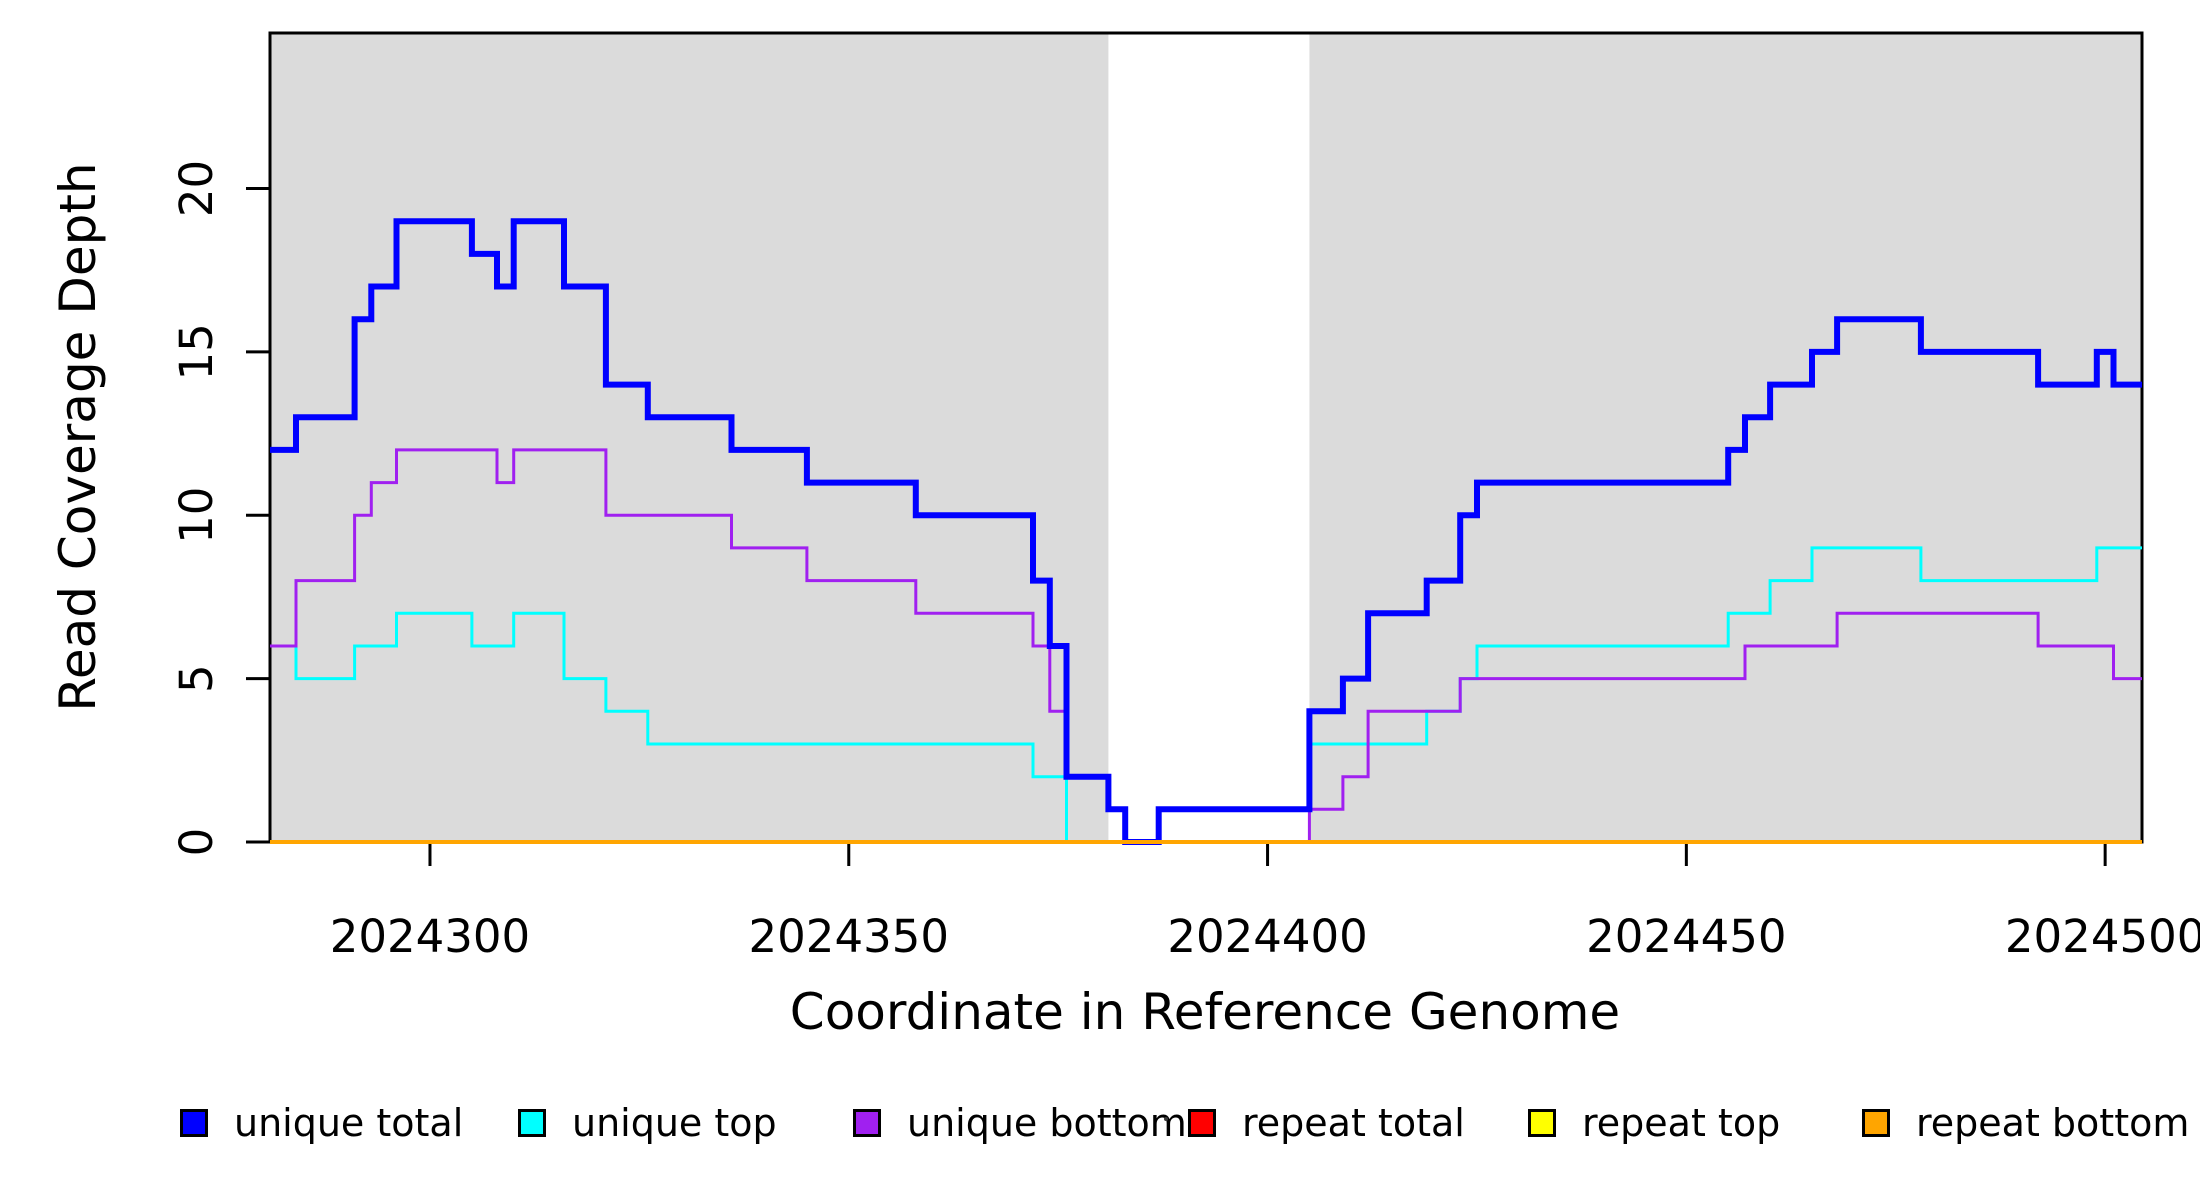  Describe the element at coordinates (430, 936) in the screenshot. I see `x-tick-label: 2024300` at that location.